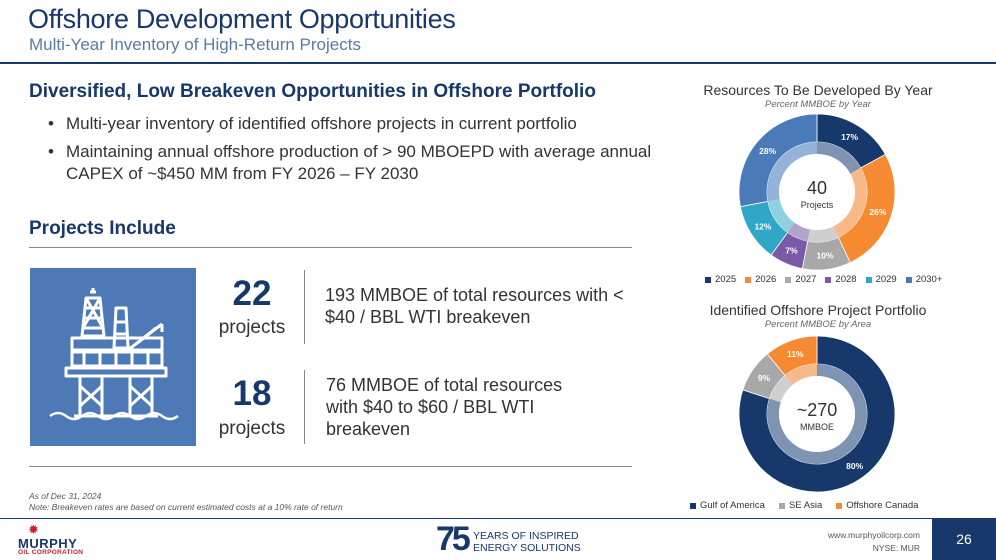 The height and width of the screenshot is (560, 996). I want to click on chart-subtitle: Percent MMBOE by Area, so click(818, 324).